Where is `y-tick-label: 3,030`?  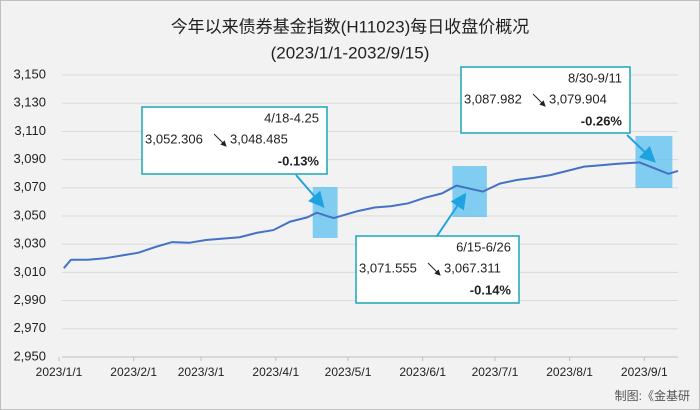
y-tick-label: 3,030 is located at coordinates (29, 243).